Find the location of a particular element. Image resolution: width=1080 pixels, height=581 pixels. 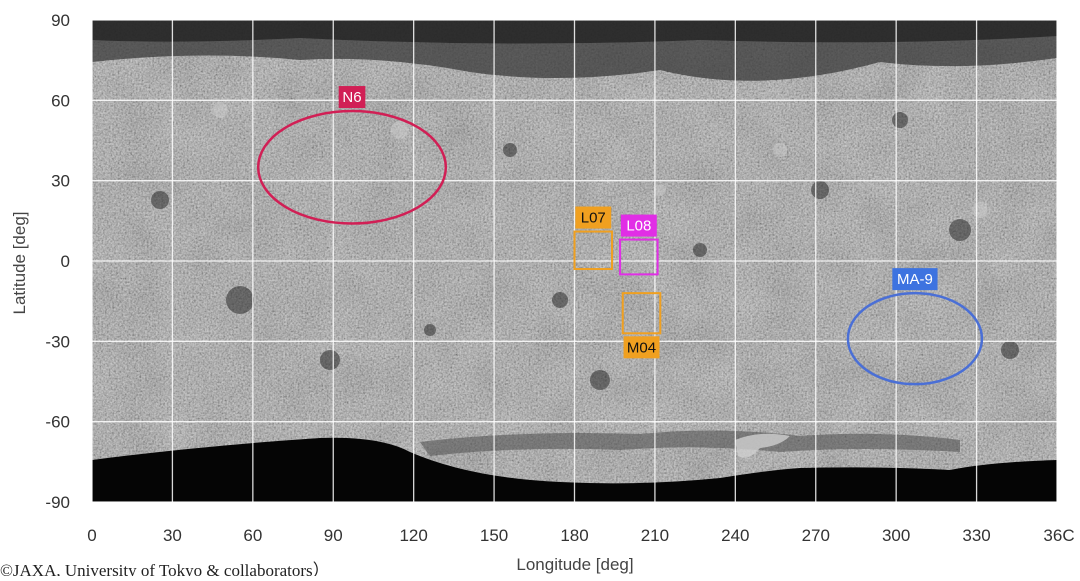

x-tick-label: 120 is located at coordinates (413, 535).